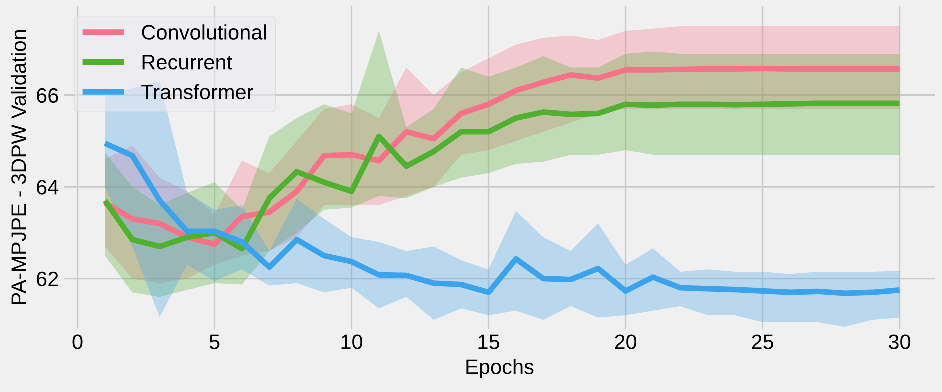  Describe the element at coordinates (18, 167) in the screenshot. I see `y-axis-title: PA-MPJPE - 3DPW Validation` at that location.